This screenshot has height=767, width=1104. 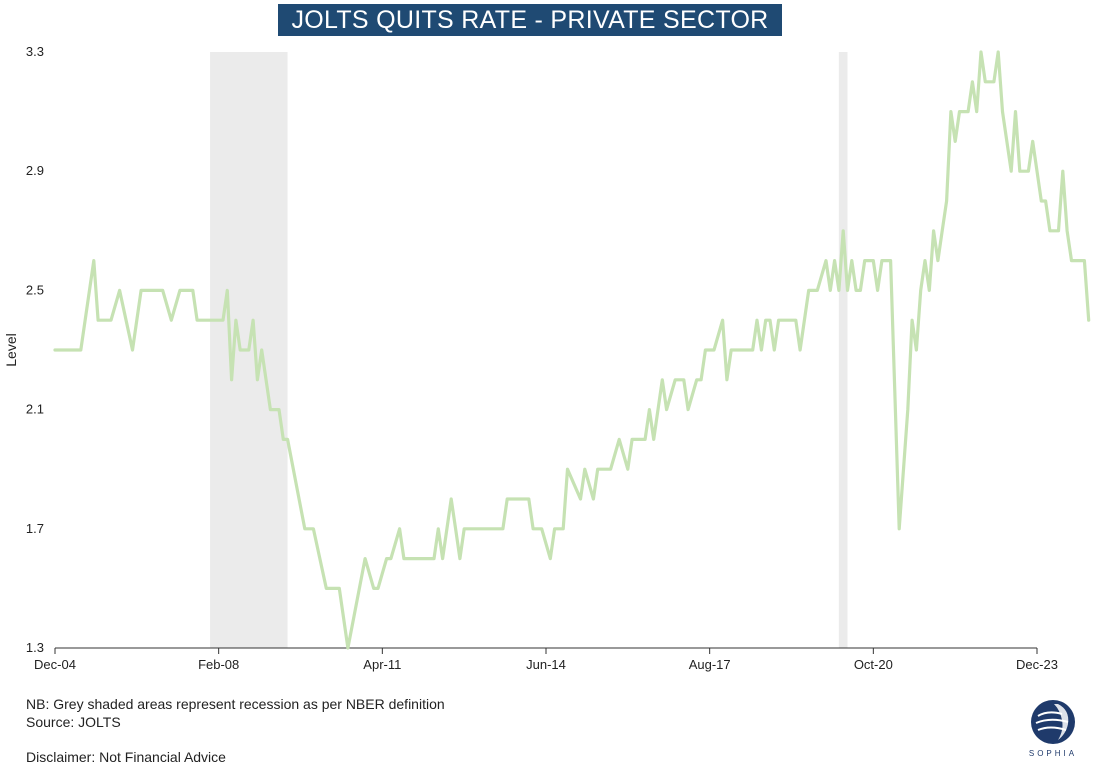 I want to click on y-tick-label: 1.3, so click(x=35, y=647).